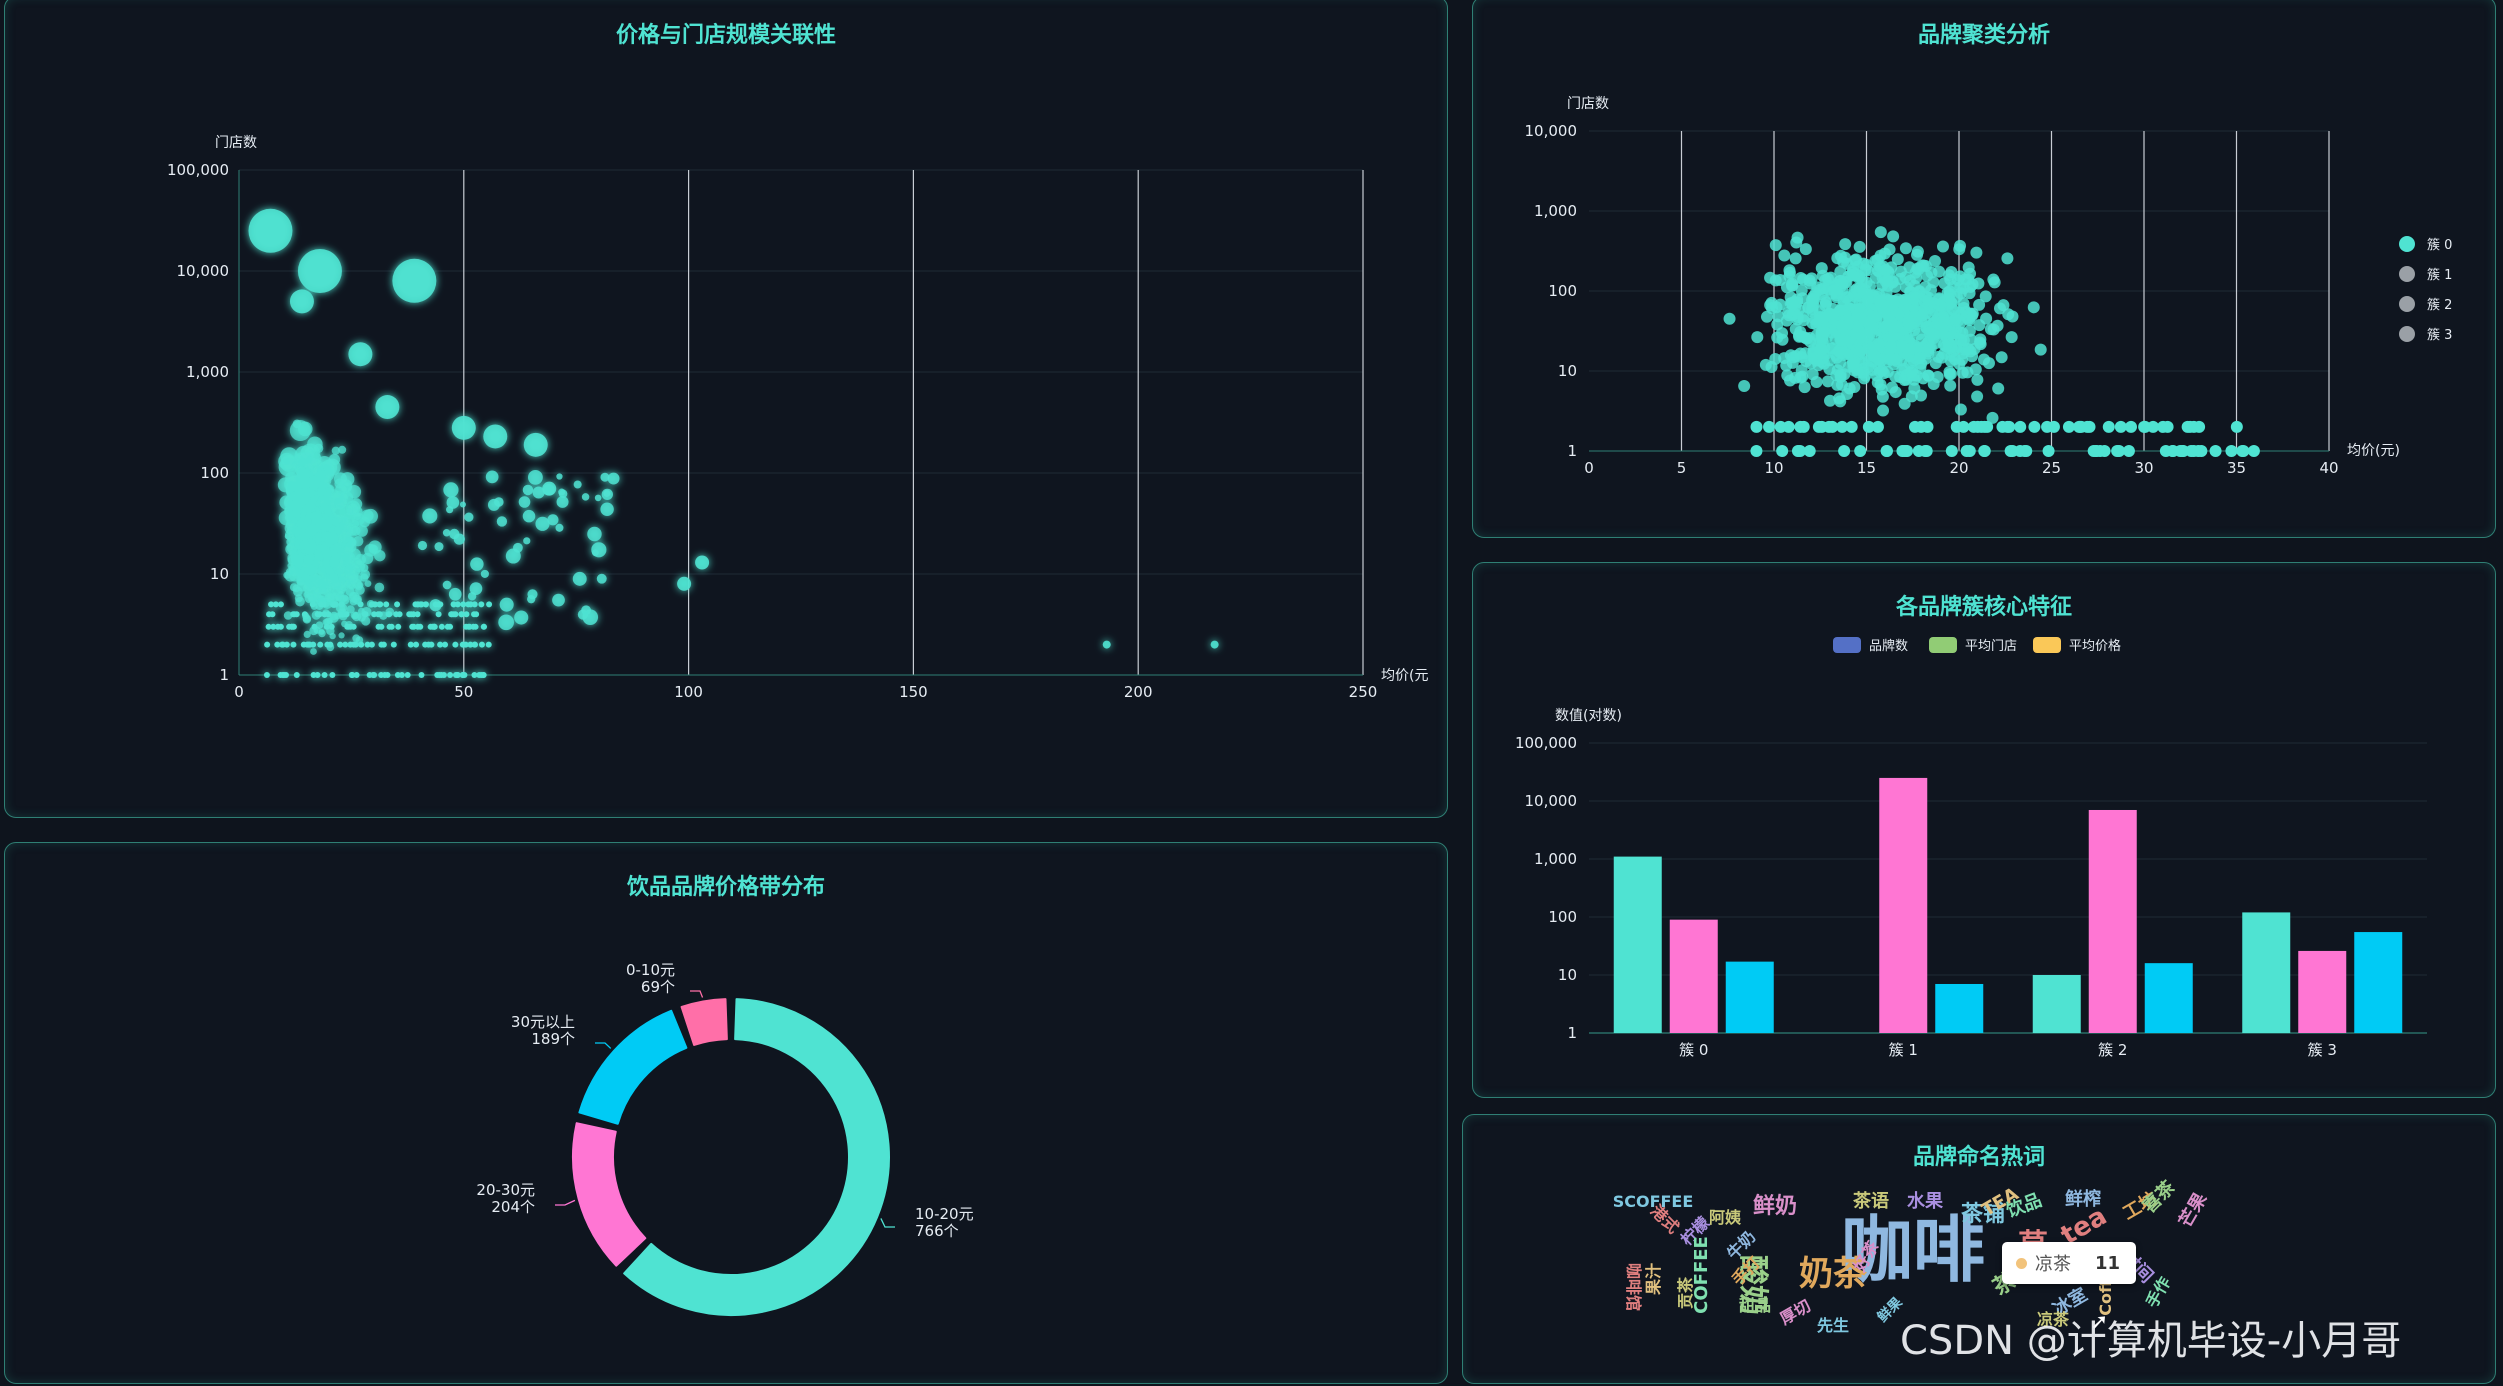 The image size is (2503, 1386). Describe the element at coordinates (1653, 1201) in the screenshot. I see `wordcloud-word: SCOFFEE` at that location.